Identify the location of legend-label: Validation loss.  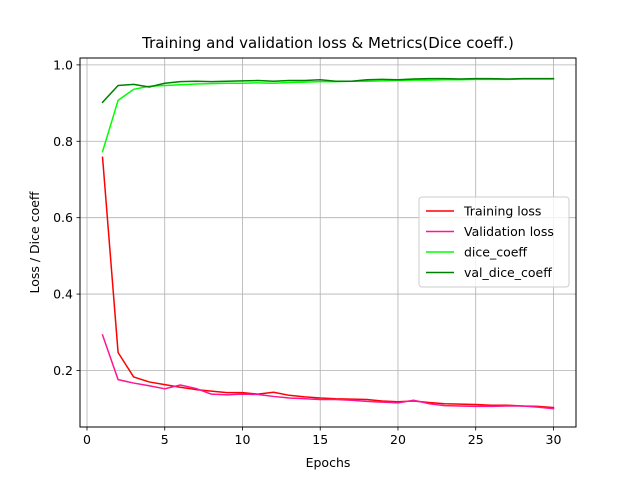
(509, 231).